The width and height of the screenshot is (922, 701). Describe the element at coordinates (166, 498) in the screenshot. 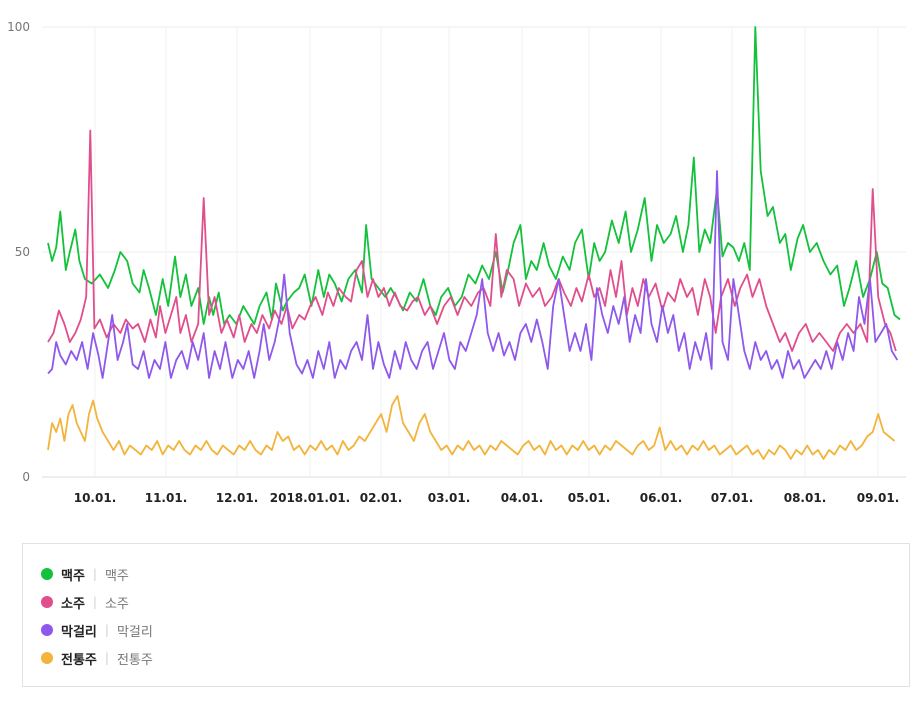

I see `x-tick-label: 11.01.` at that location.